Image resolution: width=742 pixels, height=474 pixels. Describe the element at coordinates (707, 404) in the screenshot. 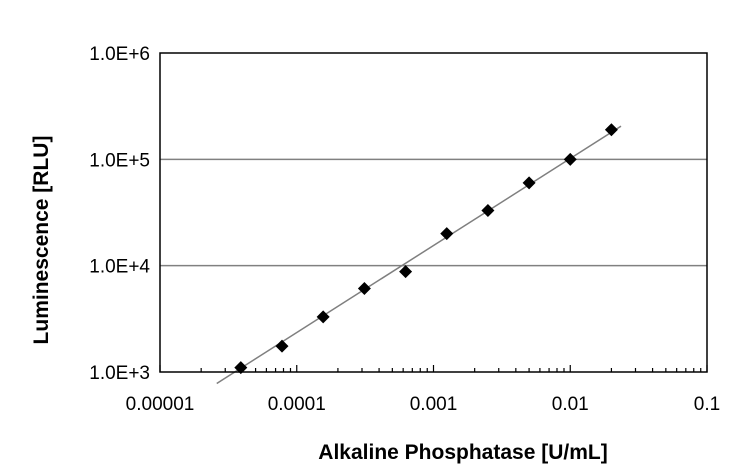

I see `x-tick-label: 0.1` at that location.